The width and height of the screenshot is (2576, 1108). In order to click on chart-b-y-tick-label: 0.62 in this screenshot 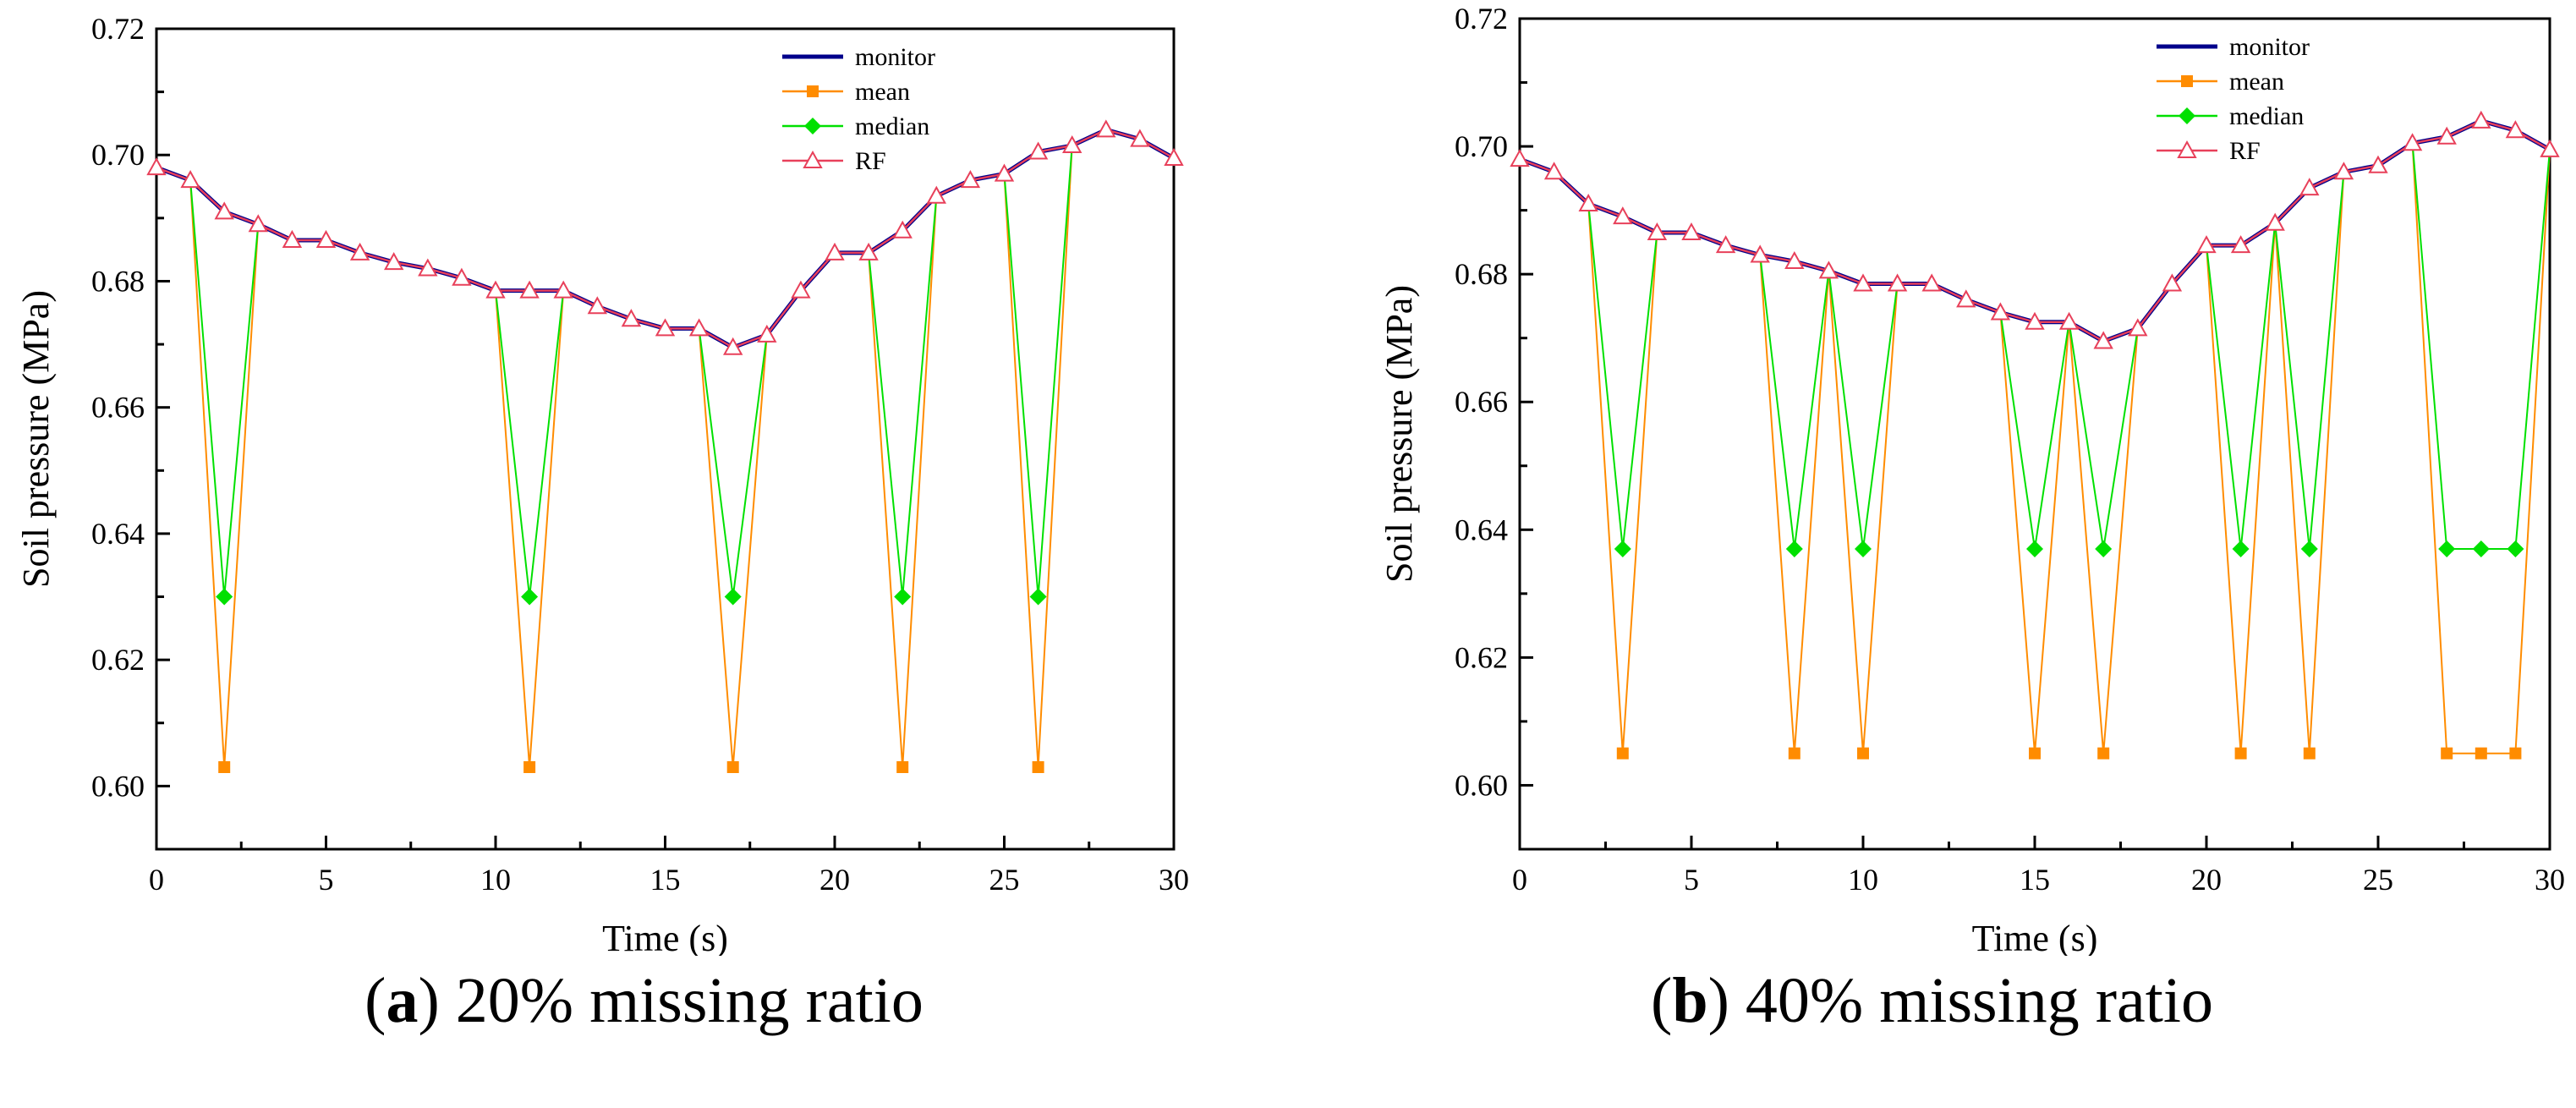, I will do `click(1481, 657)`.